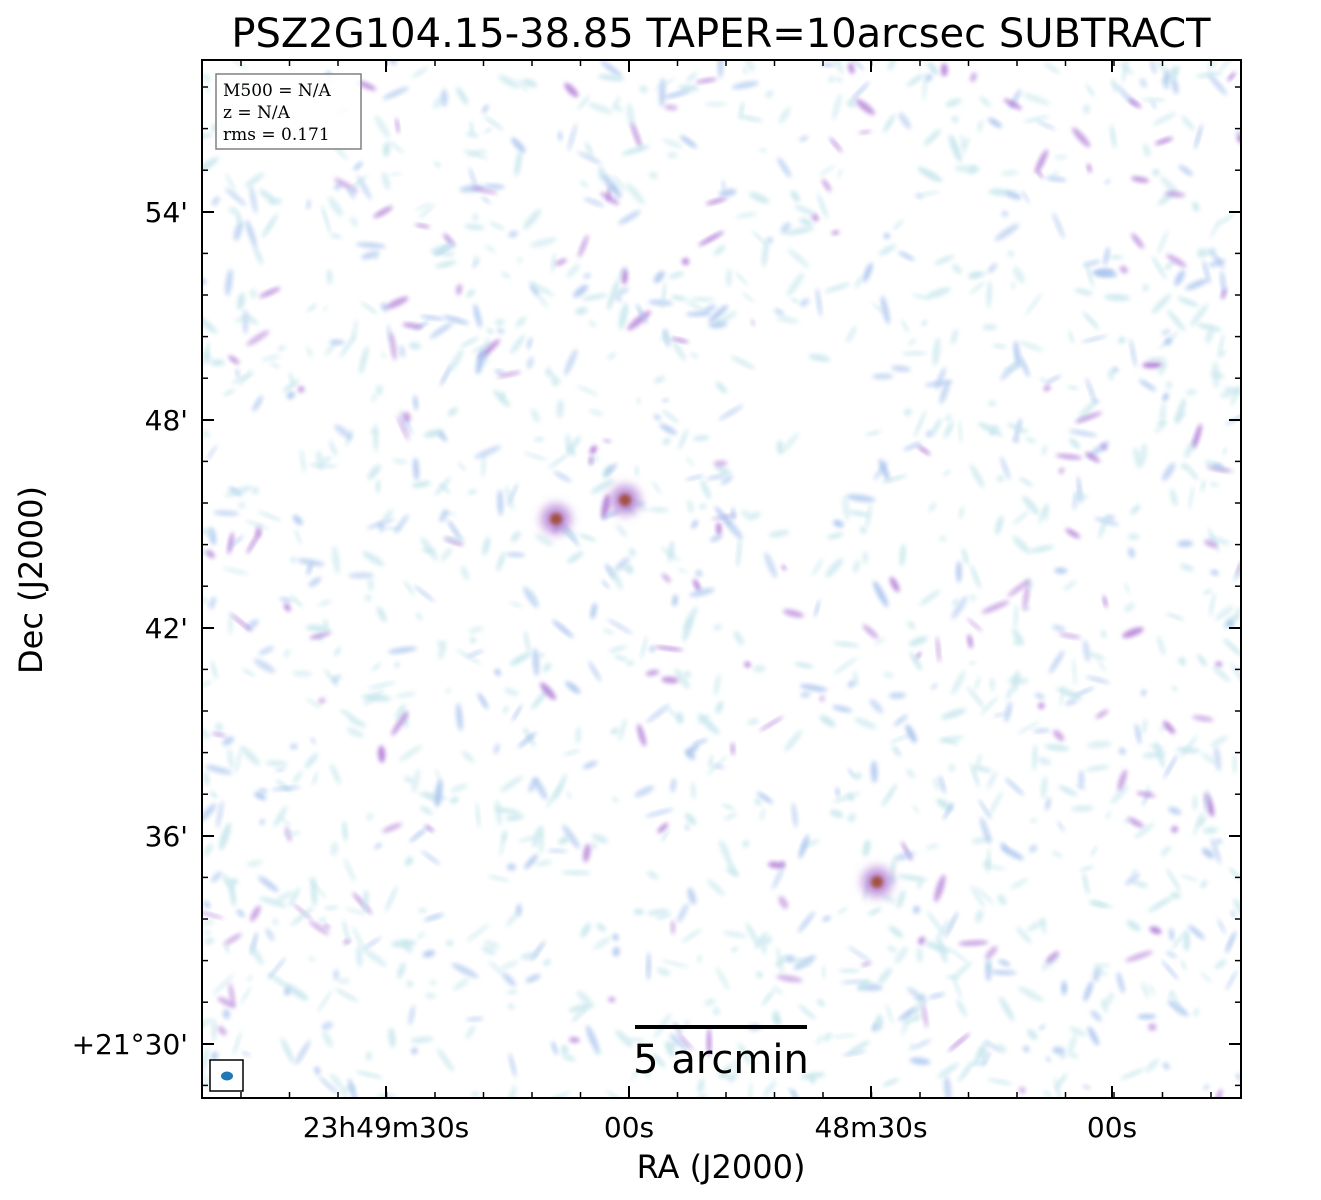  Describe the element at coordinates (386, 1127) in the screenshot. I see `x-tick-label: 23h49m30s` at that location.